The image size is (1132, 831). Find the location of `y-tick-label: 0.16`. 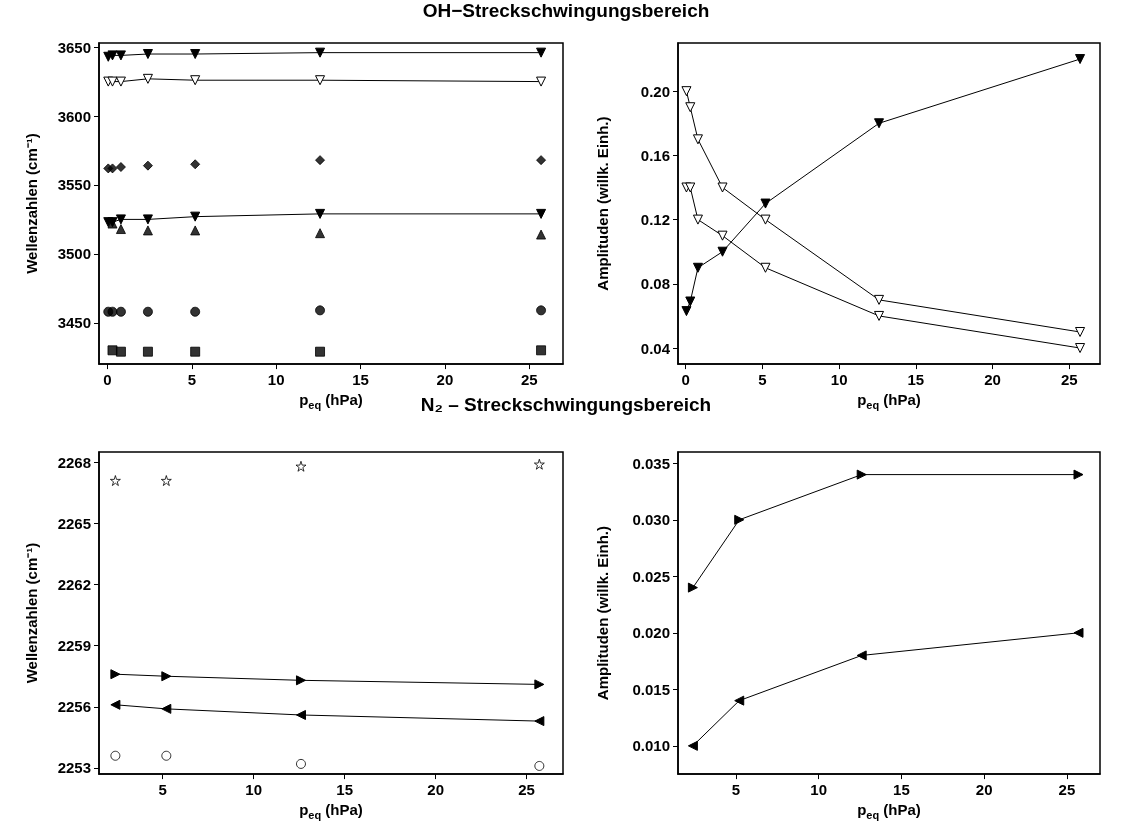

y-tick-label: 0.16 is located at coordinates (655, 155).